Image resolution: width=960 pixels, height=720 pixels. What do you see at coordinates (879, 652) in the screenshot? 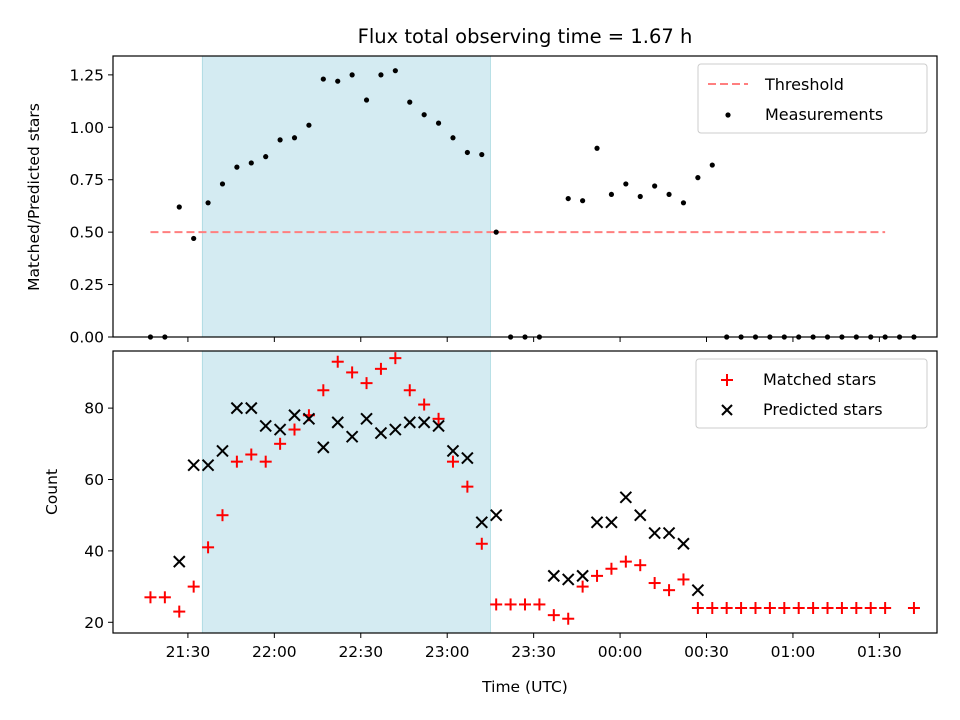
I see `x-tick-label: 01:30` at bounding box center [879, 652].